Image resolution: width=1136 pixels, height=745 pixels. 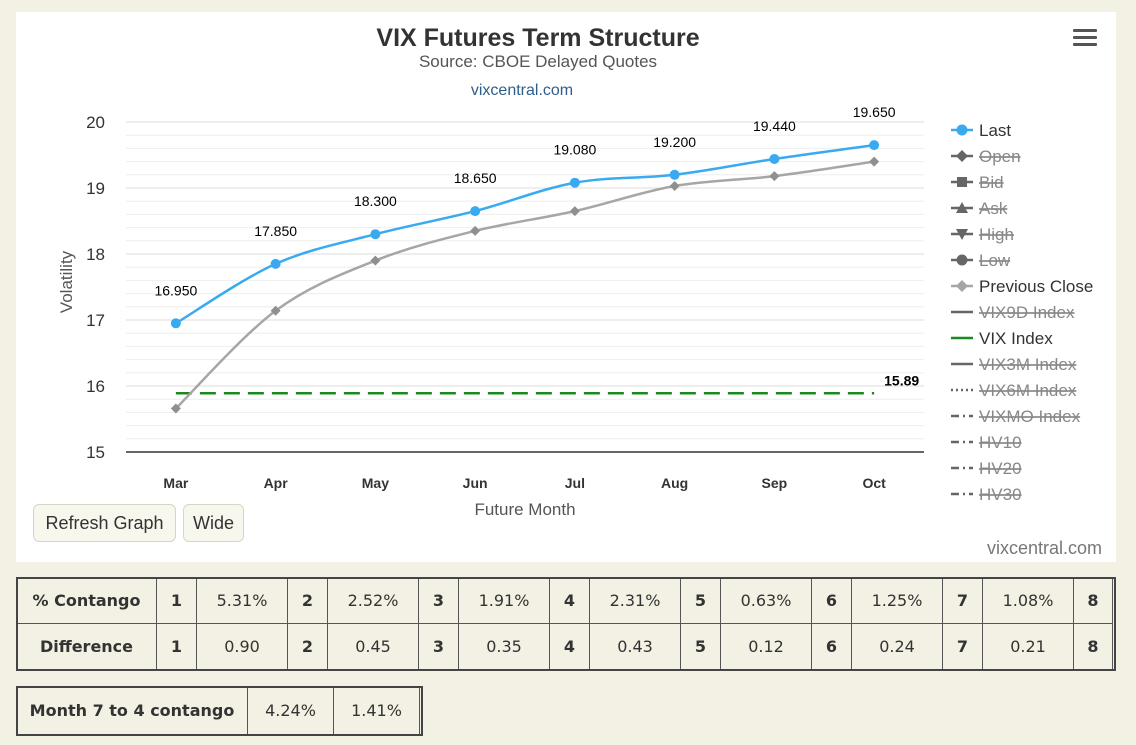 What do you see at coordinates (774, 126) in the screenshot?
I see `last-data-label: 19.440` at bounding box center [774, 126].